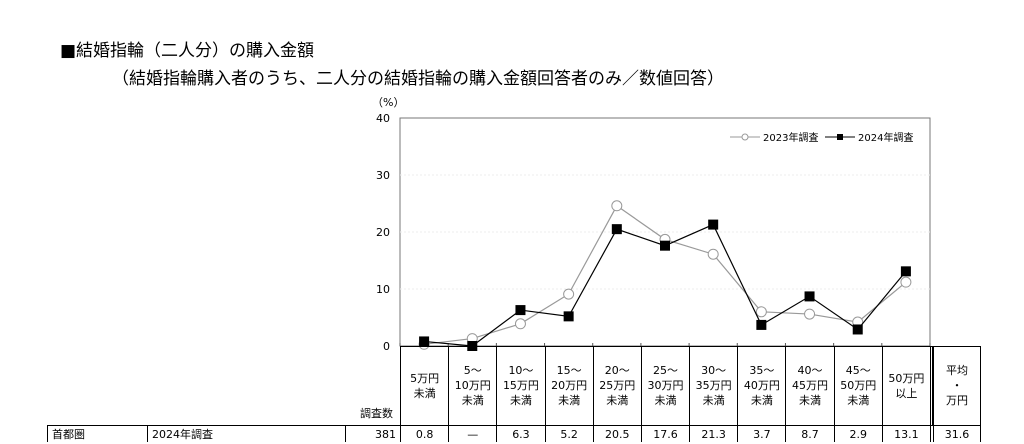  I want to click on column-header: 25～ 30万円 未満, so click(664, 385).